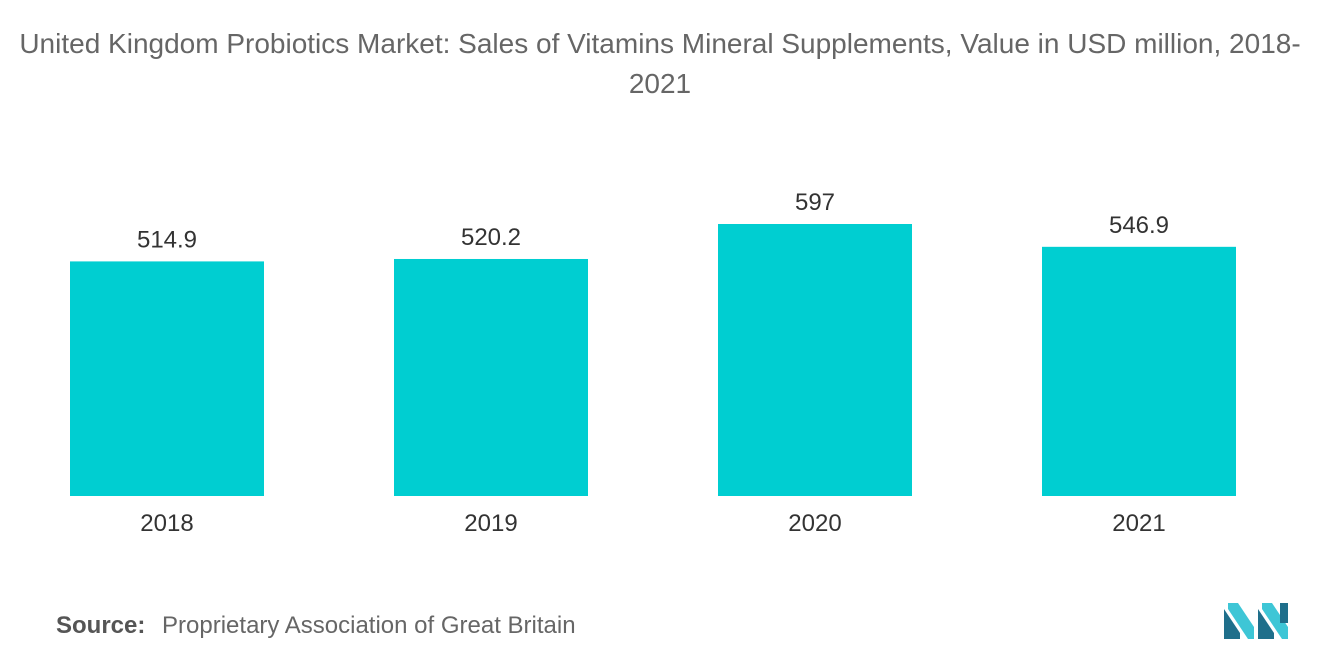  Describe the element at coordinates (1139, 371) in the screenshot. I see `bar-2021` at that location.